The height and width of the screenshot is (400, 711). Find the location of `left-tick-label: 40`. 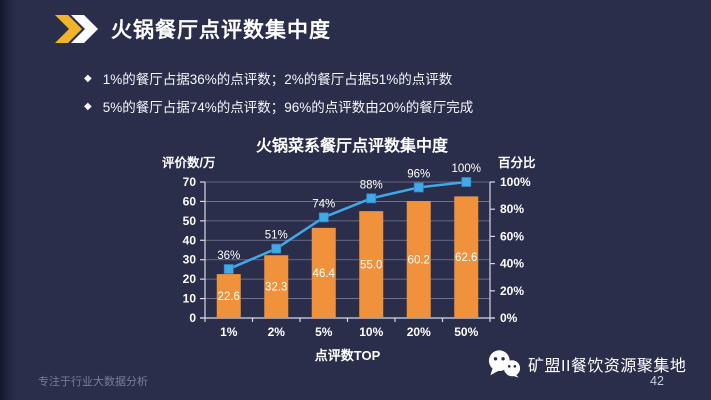

left-tick-label: 40 is located at coordinates (190, 240).